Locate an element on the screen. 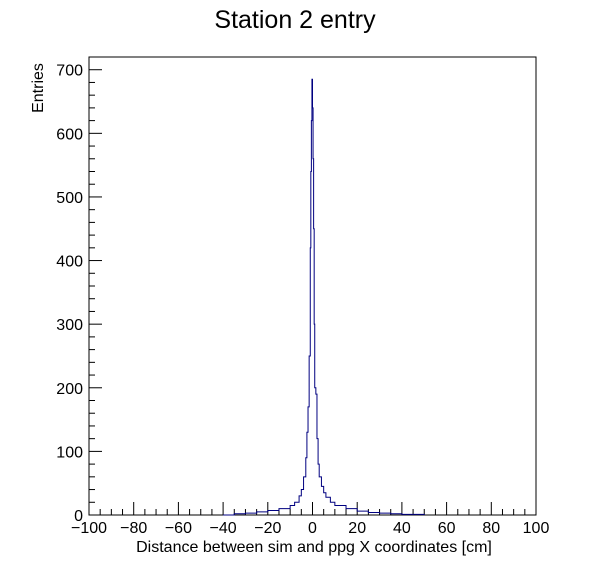 The image size is (596, 572). x-tick-label: 60 is located at coordinates (447, 528).